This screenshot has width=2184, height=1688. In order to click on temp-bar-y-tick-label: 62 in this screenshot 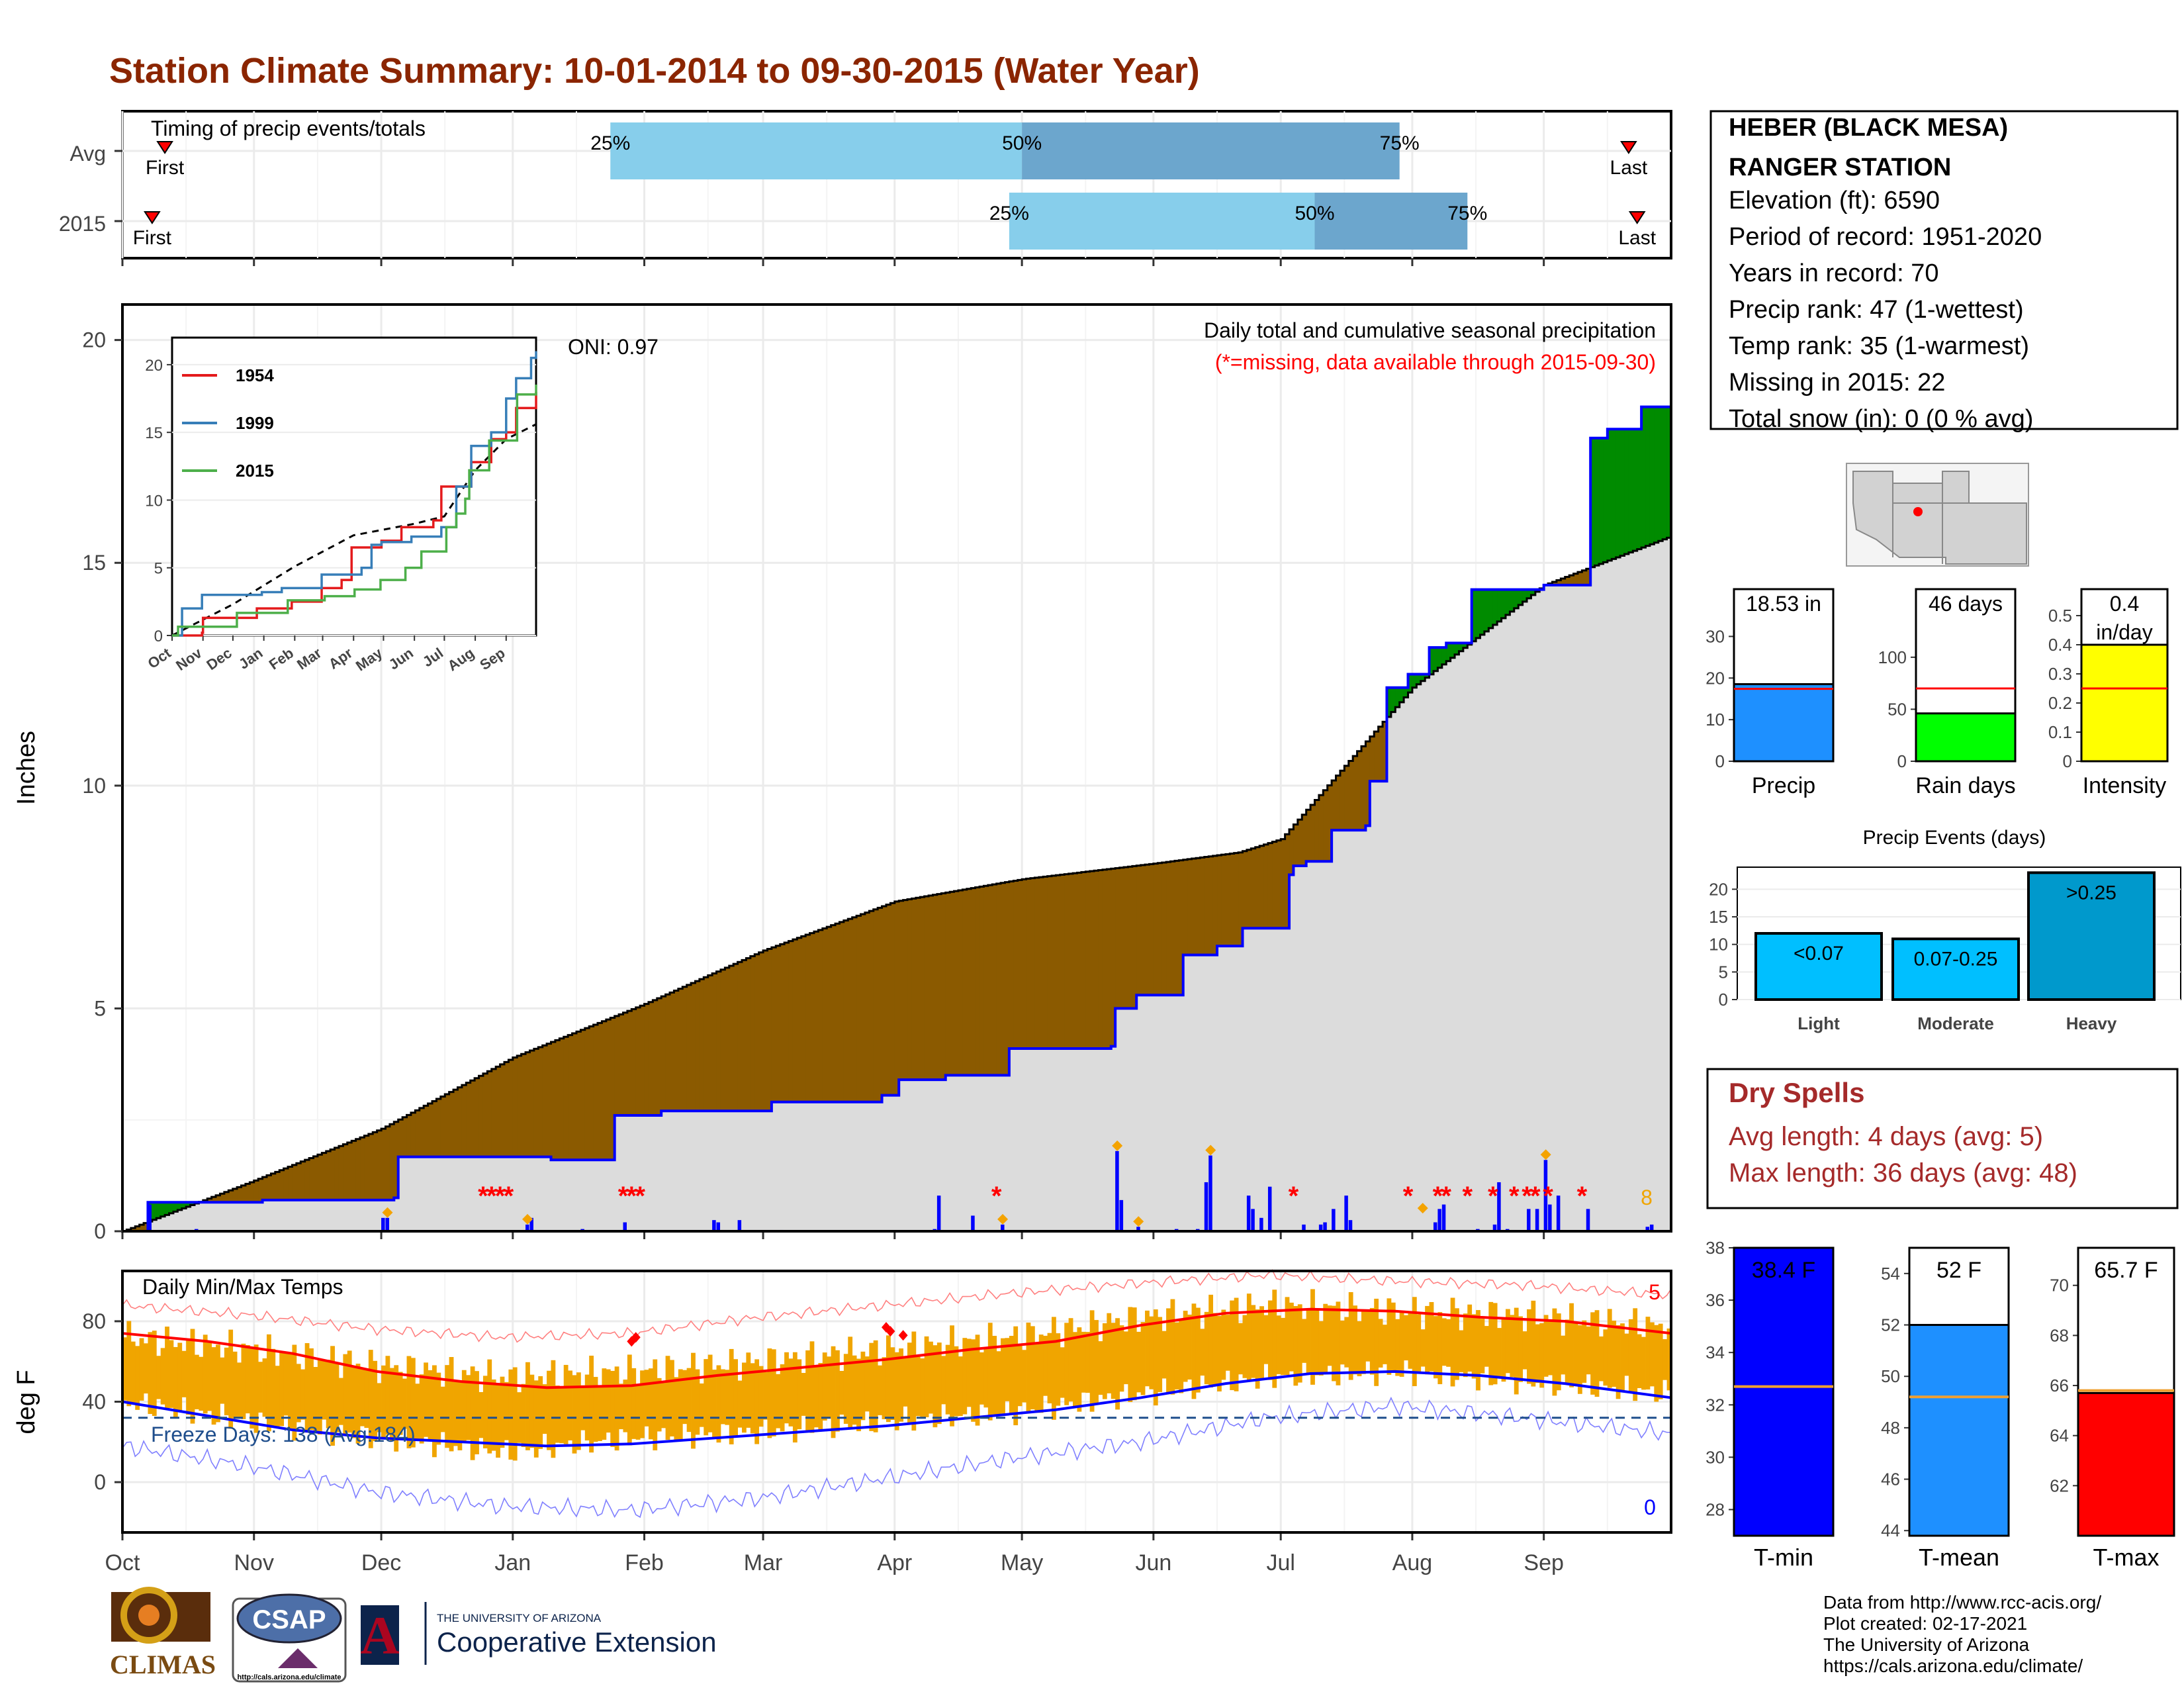, I will do `click(2059, 1486)`.